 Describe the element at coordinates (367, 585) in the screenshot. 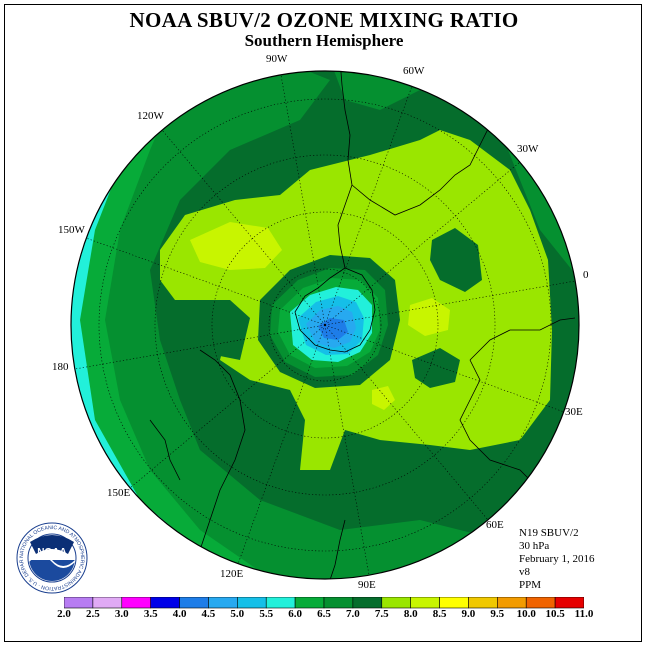

I see `lon-label-90e: 90E` at that location.